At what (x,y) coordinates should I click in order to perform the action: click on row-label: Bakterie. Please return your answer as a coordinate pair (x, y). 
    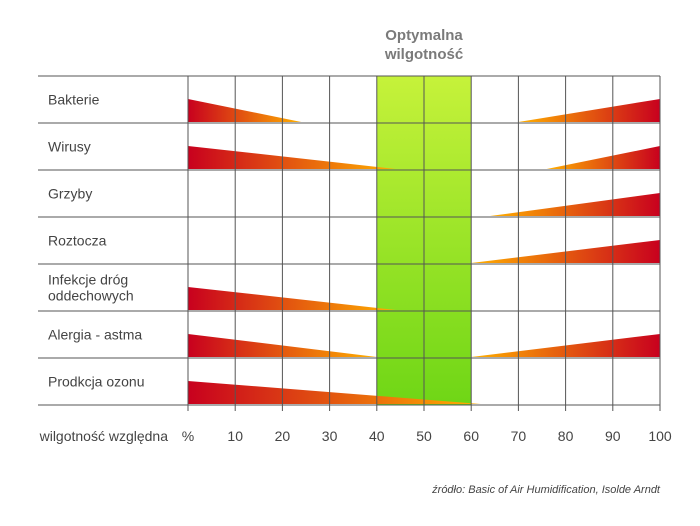
    Looking at the image, I should click on (74, 100).